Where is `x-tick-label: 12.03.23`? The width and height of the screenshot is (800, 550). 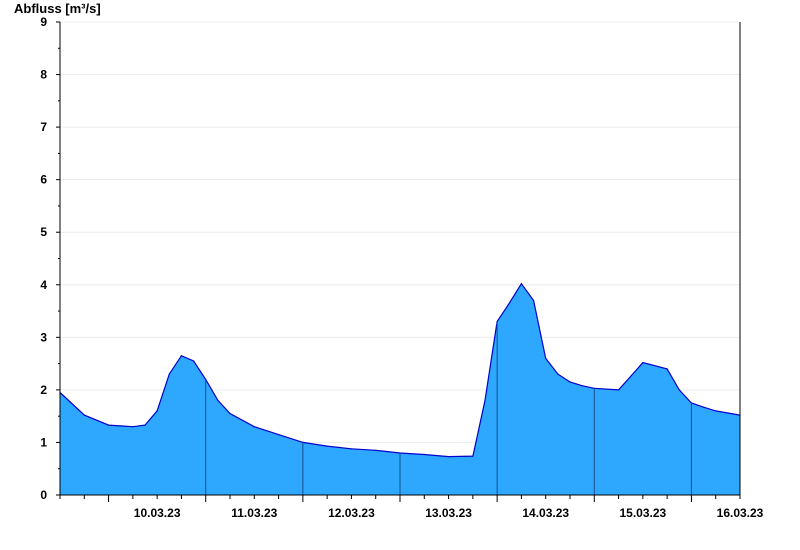 x-tick-label: 12.03.23 is located at coordinates (351, 513).